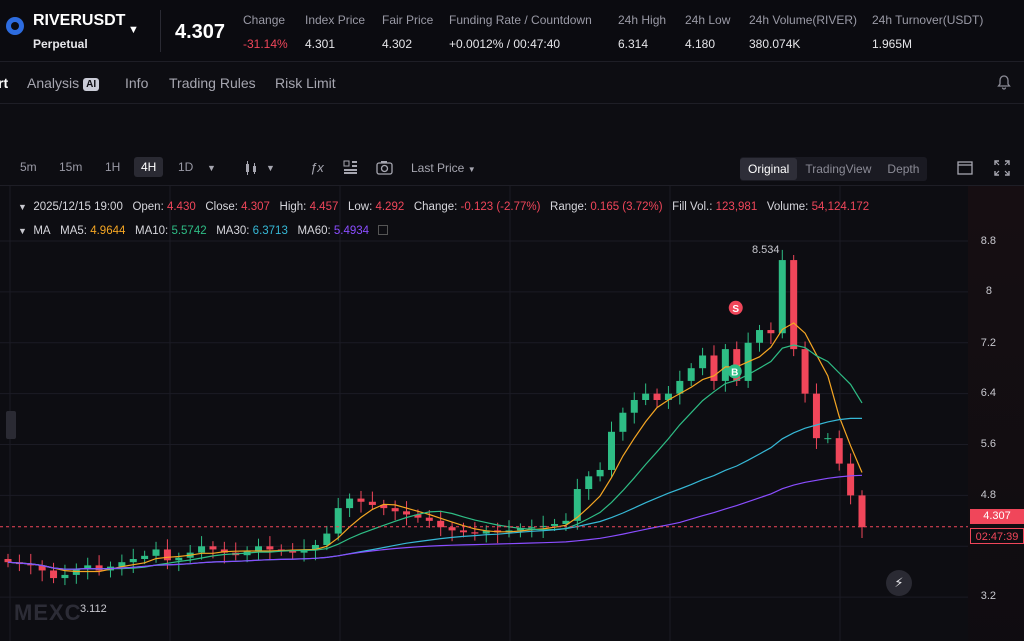  What do you see at coordinates (63, 83) in the screenshot?
I see `tab-analysis: Analysis AI` at bounding box center [63, 83].